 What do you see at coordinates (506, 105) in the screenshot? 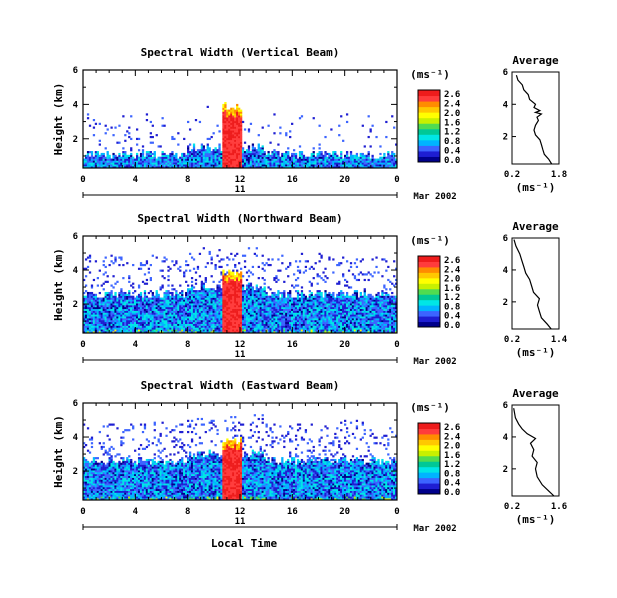
I see `profile-y-tick-label: 4` at bounding box center [506, 105].